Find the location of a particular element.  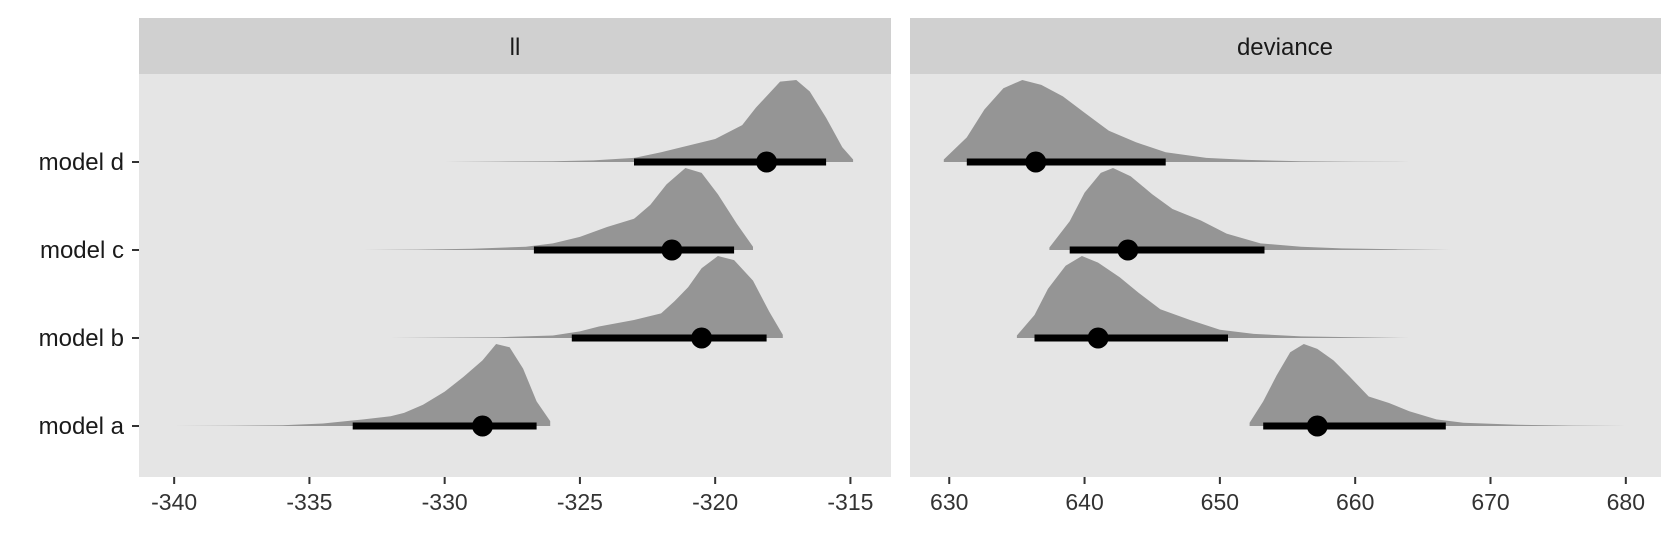

x-tick-label: -325 is located at coordinates (580, 502).